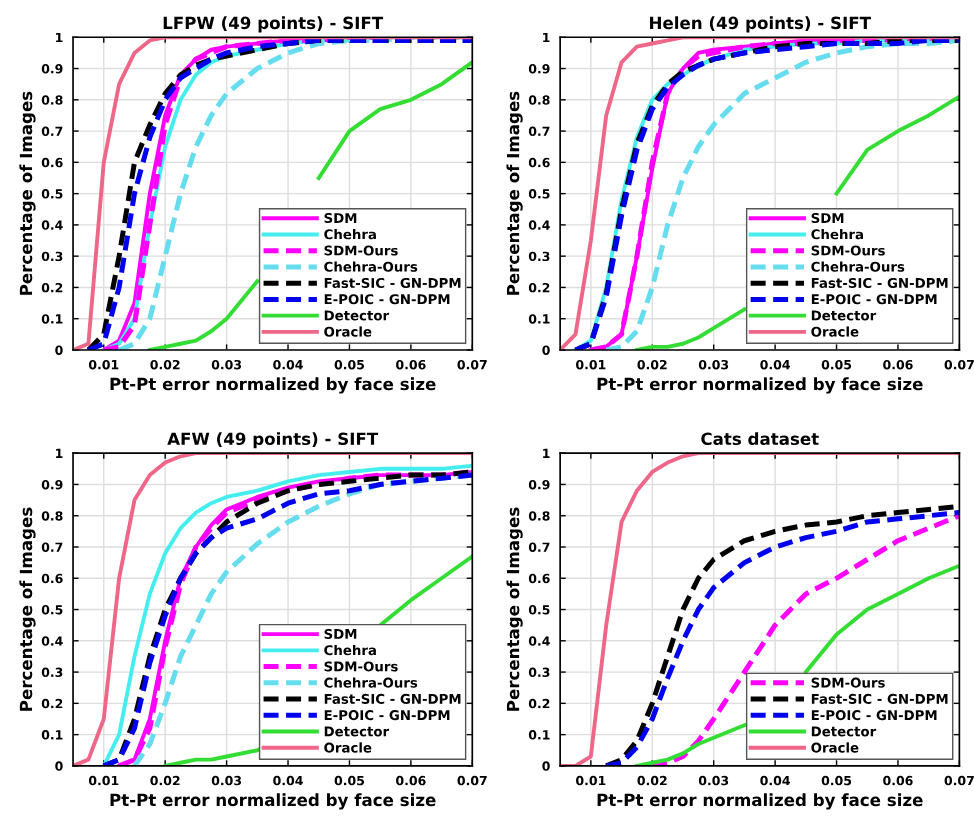 This screenshot has height=828, width=974. Describe the element at coordinates (273, 24) in the screenshot. I see `chart-title: LFPW (49 points) - SIFT` at that location.